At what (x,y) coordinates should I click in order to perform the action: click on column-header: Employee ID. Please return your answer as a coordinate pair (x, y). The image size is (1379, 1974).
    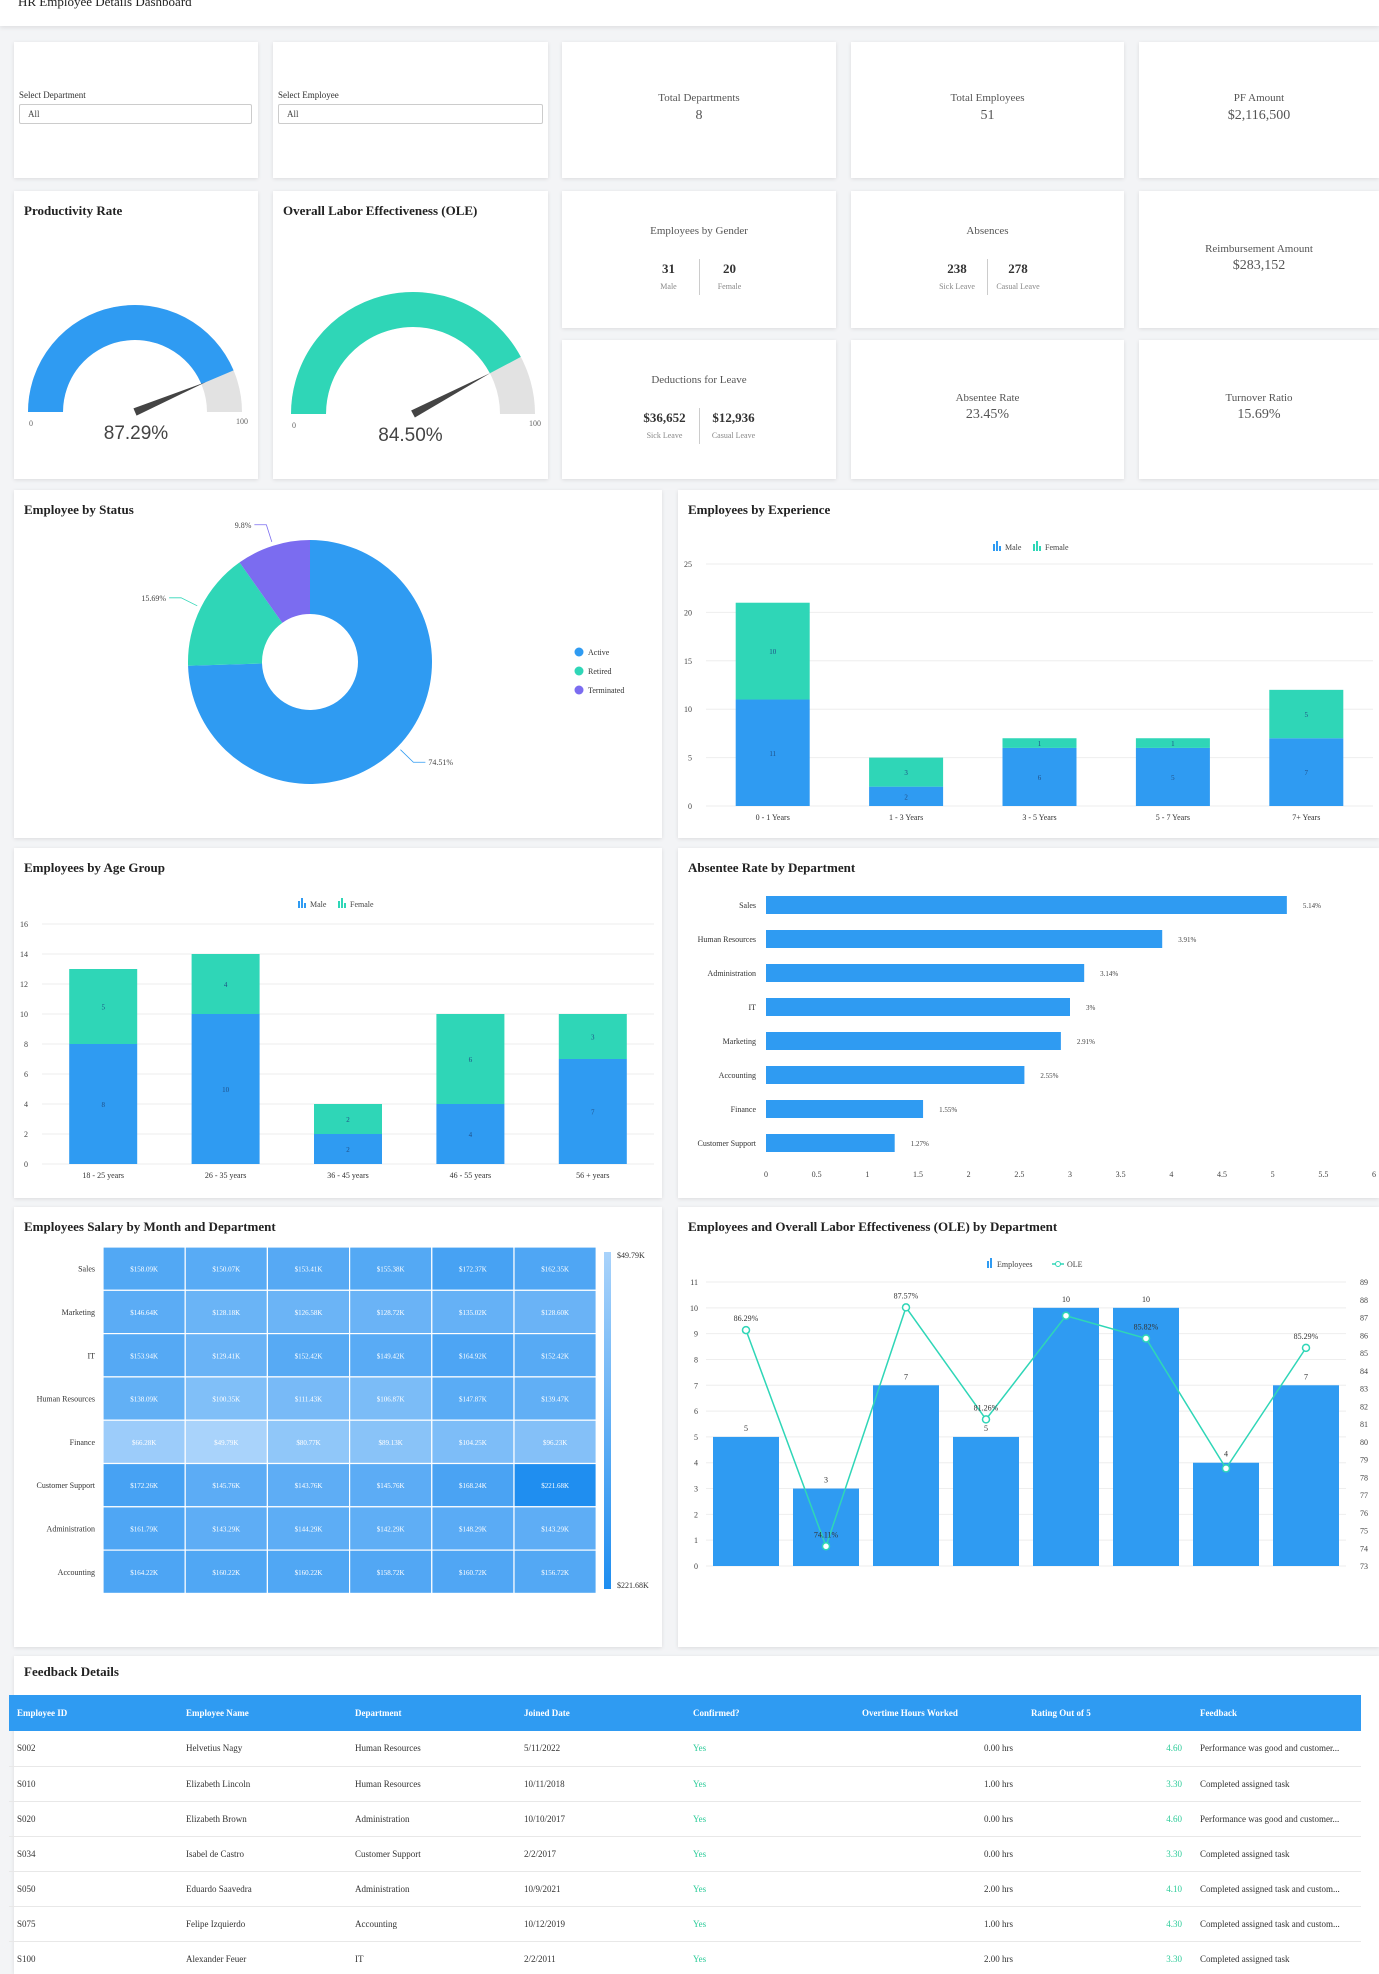
    Looking at the image, I should click on (93, 1713).